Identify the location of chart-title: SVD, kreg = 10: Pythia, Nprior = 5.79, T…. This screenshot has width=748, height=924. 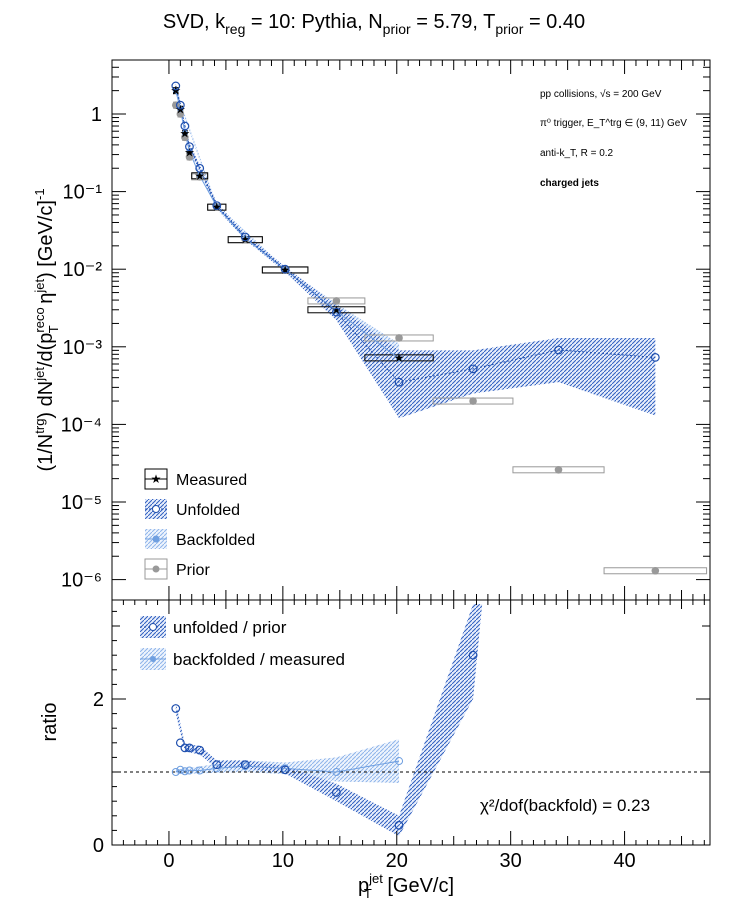
(374, 24).